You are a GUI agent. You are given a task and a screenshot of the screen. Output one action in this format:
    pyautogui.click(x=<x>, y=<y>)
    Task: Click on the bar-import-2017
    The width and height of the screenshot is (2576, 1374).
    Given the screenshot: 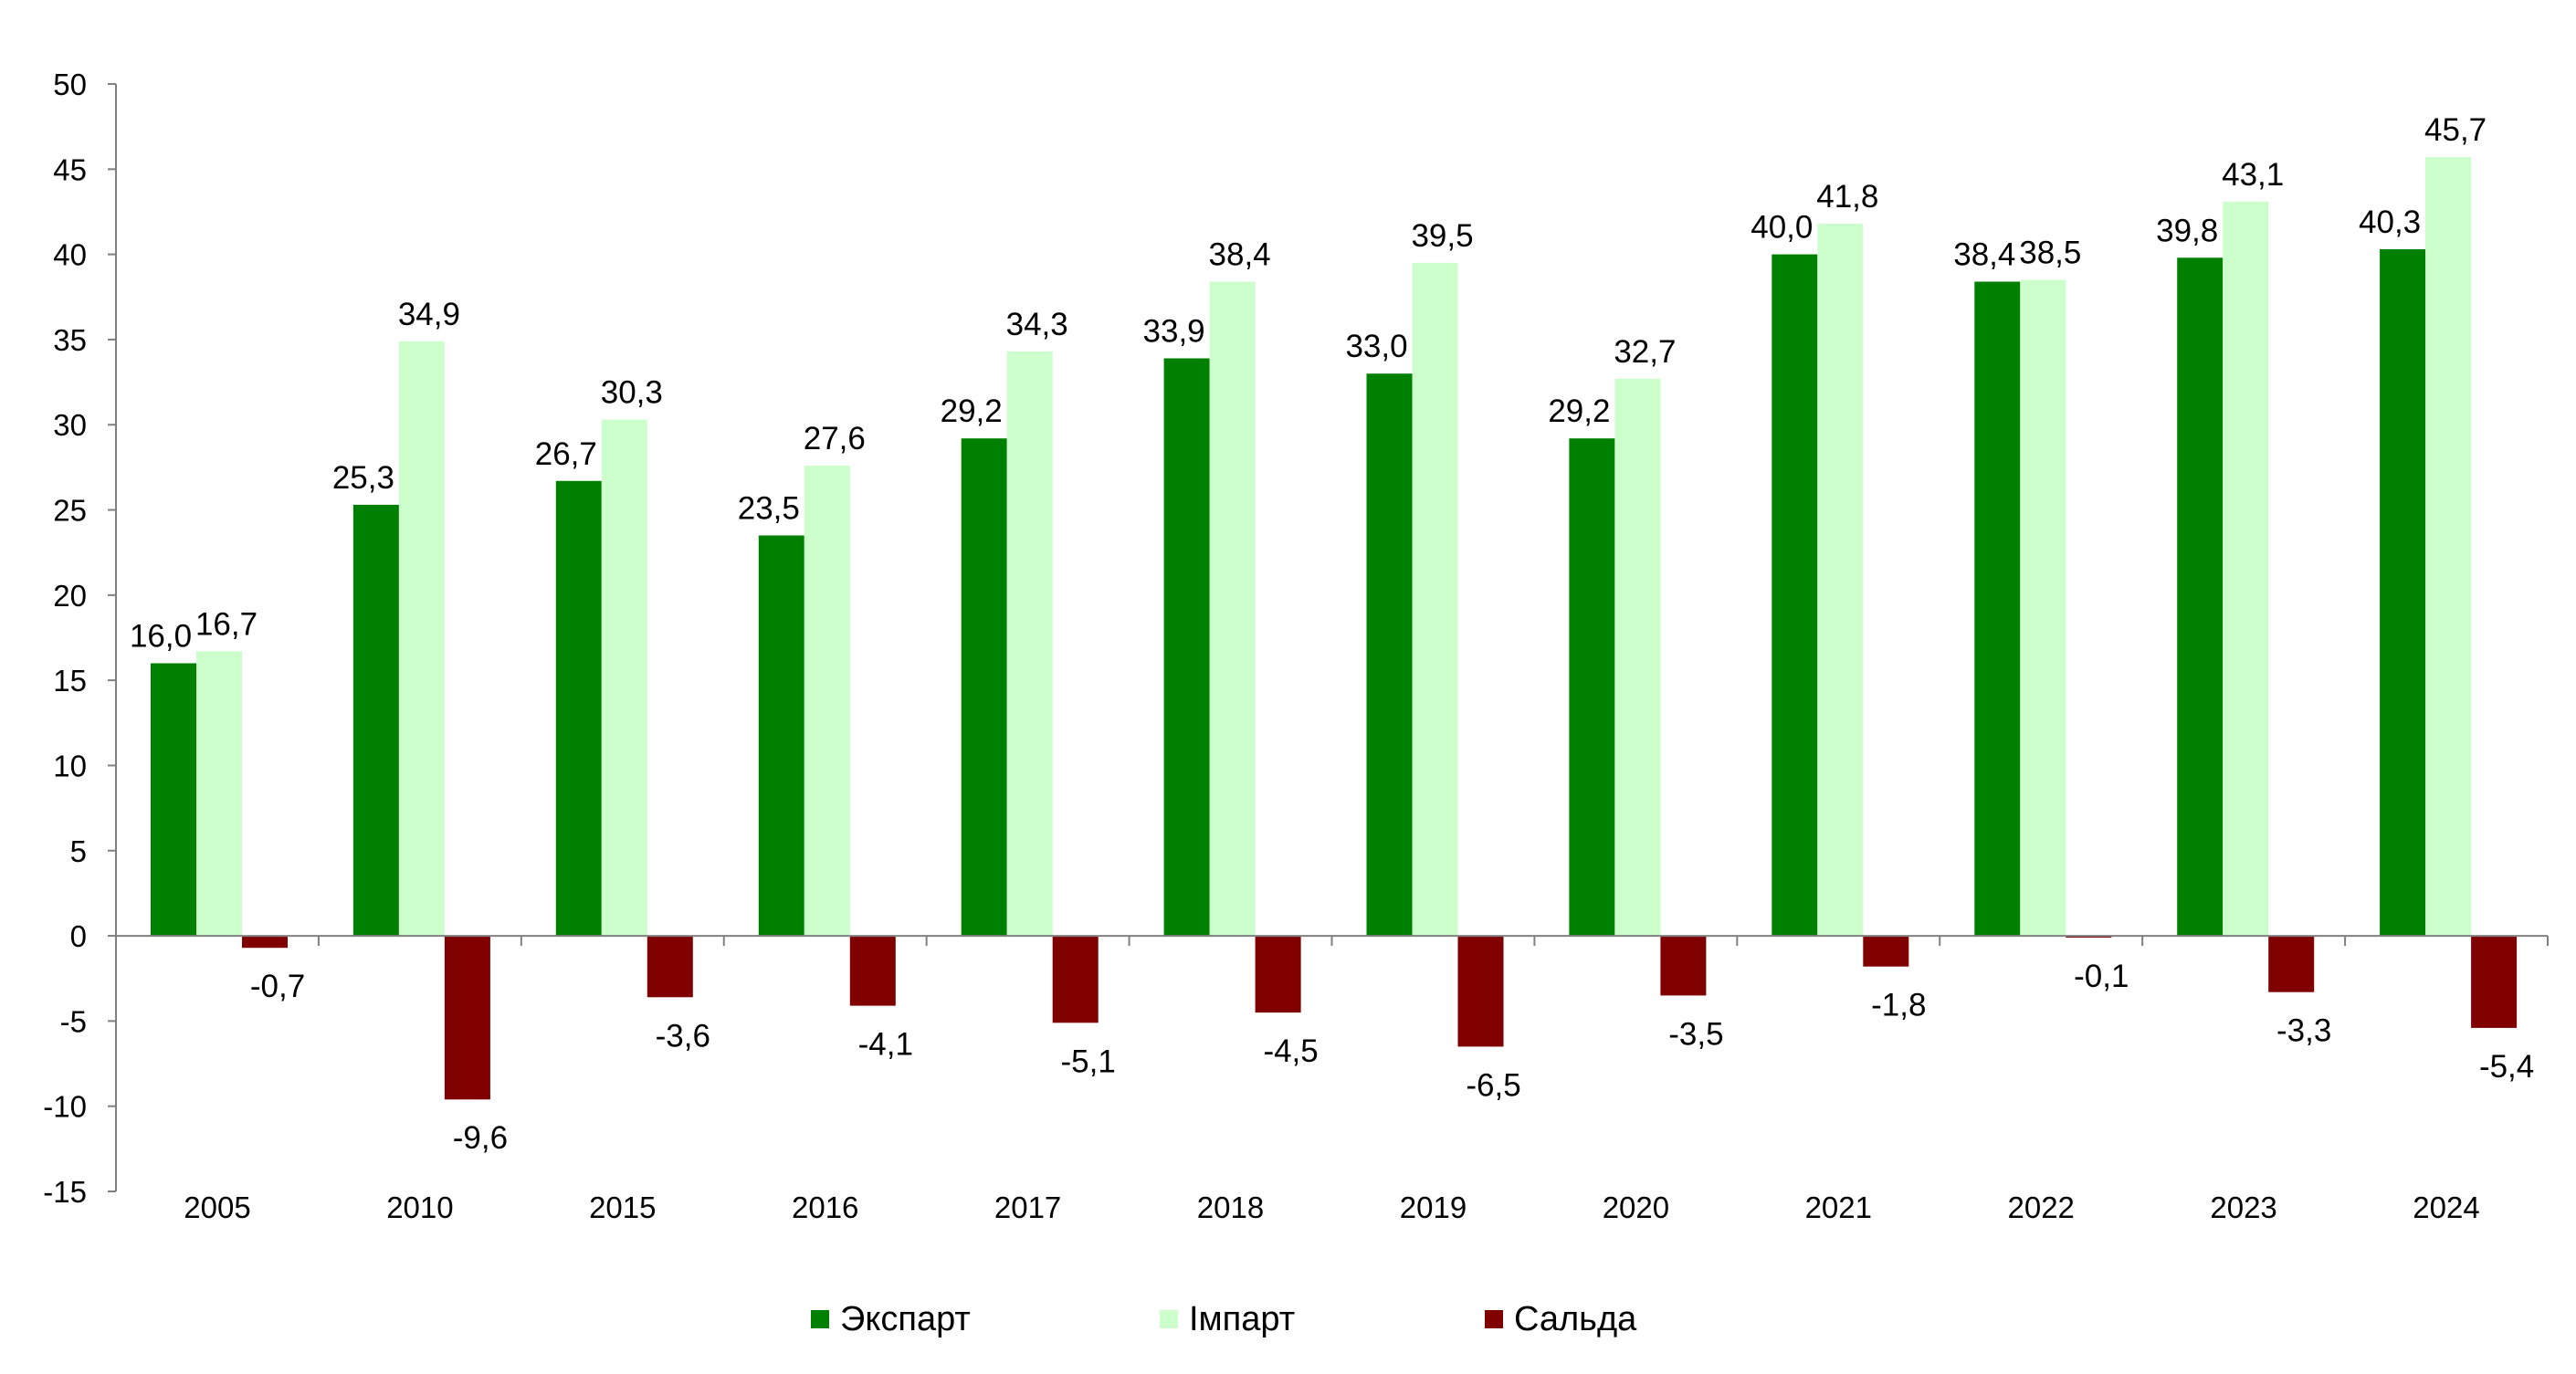 What is the action you would take?
    pyautogui.click(x=1029, y=644)
    